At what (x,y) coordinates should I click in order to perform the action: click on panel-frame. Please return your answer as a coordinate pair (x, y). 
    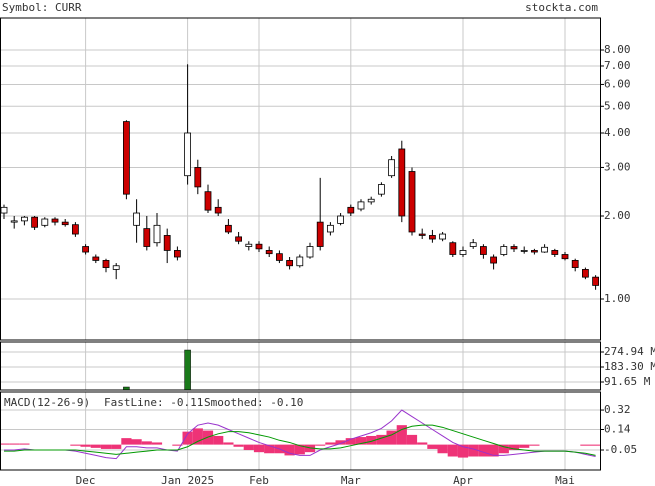
    Looking at the image, I should click on (300, 366).